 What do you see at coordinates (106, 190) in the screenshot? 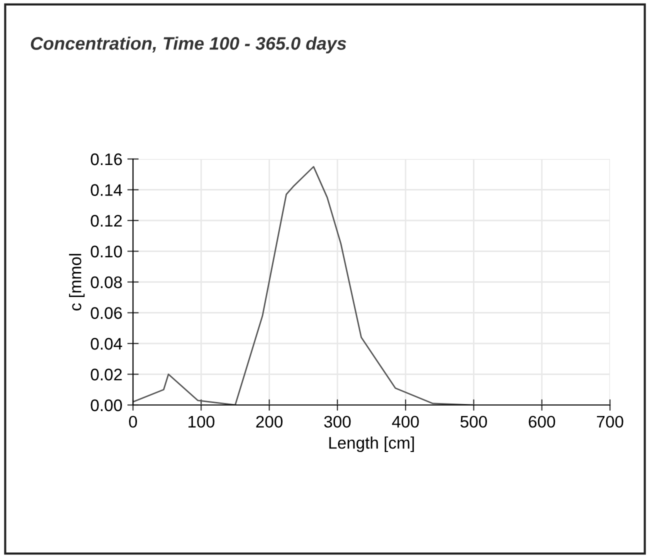
I see `y-tick-label: 0.14` at bounding box center [106, 190].